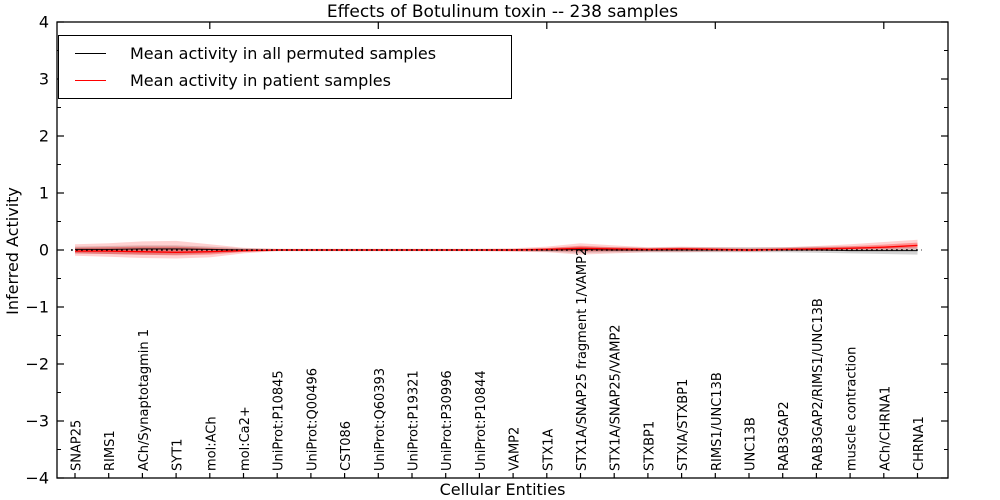 This screenshot has width=1000, height=500. Describe the element at coordinates (312, 419) in the screenshot. I see `x-tick-label: UniProt:Q00496` at that location.